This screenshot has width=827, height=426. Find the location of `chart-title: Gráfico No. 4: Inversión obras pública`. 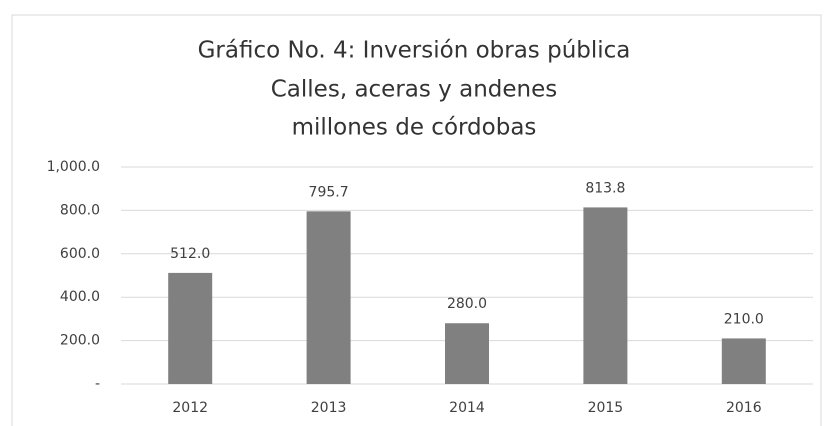

chart-title: Gráfico No. 4: Inversión obras pública is located at coordinates (414, 51).